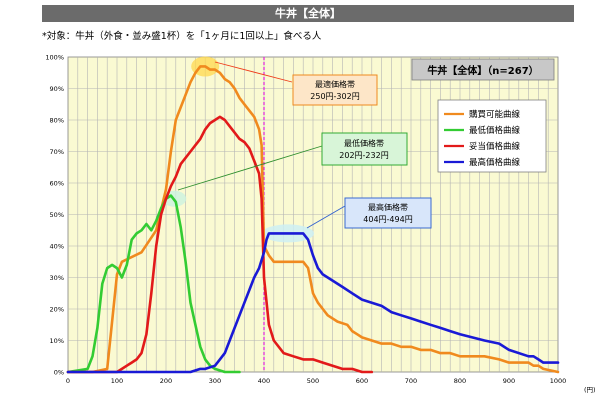 This screenshot has width=610, height=400. I want to click on x-tick-label: 200, so click(166, 381).